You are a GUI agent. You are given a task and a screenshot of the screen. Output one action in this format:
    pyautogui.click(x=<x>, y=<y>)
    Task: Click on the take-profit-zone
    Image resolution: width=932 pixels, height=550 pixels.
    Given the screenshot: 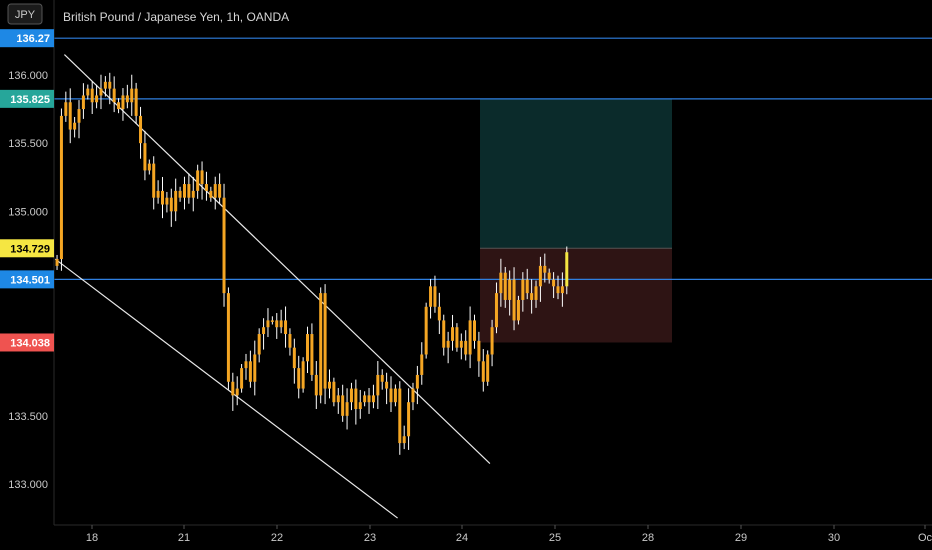 What is the action you would take?
    pyautogui.click(x=576, y=173)
    